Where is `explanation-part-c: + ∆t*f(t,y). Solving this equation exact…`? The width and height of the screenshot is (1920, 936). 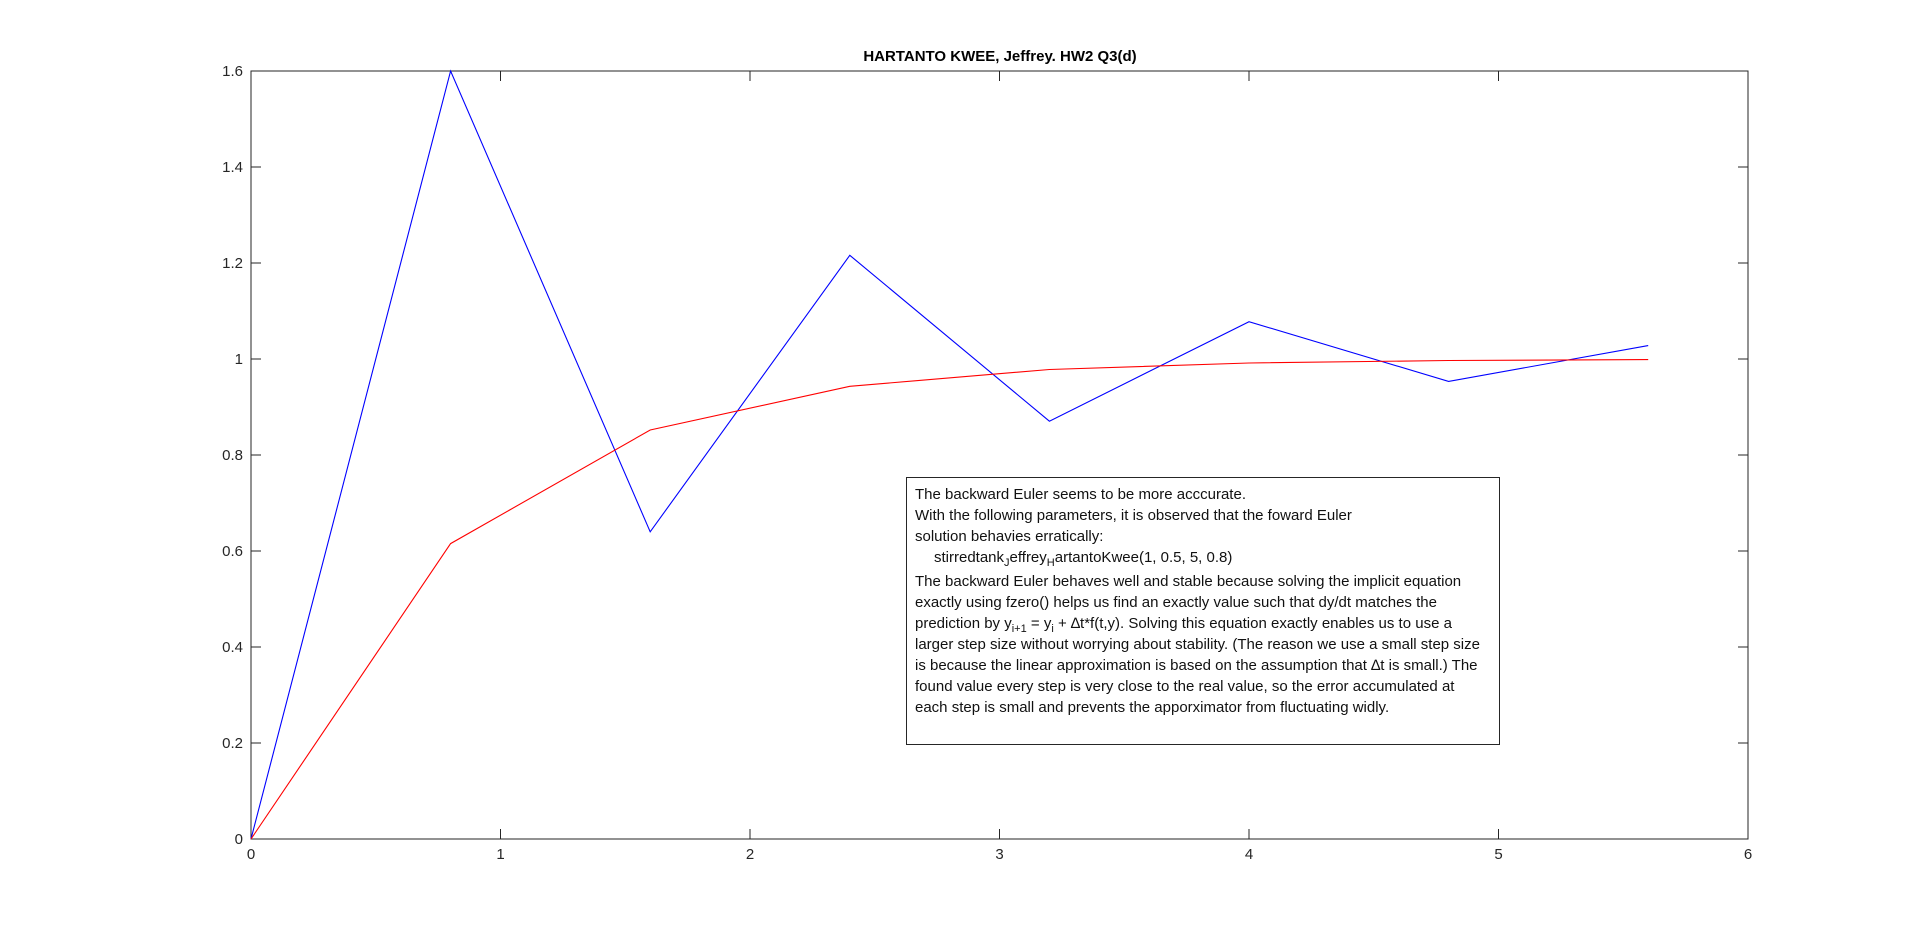
explanation-part-c: + ∆t*f(t,y). Solving this equation exact… is located at coordinates (1197, 665).